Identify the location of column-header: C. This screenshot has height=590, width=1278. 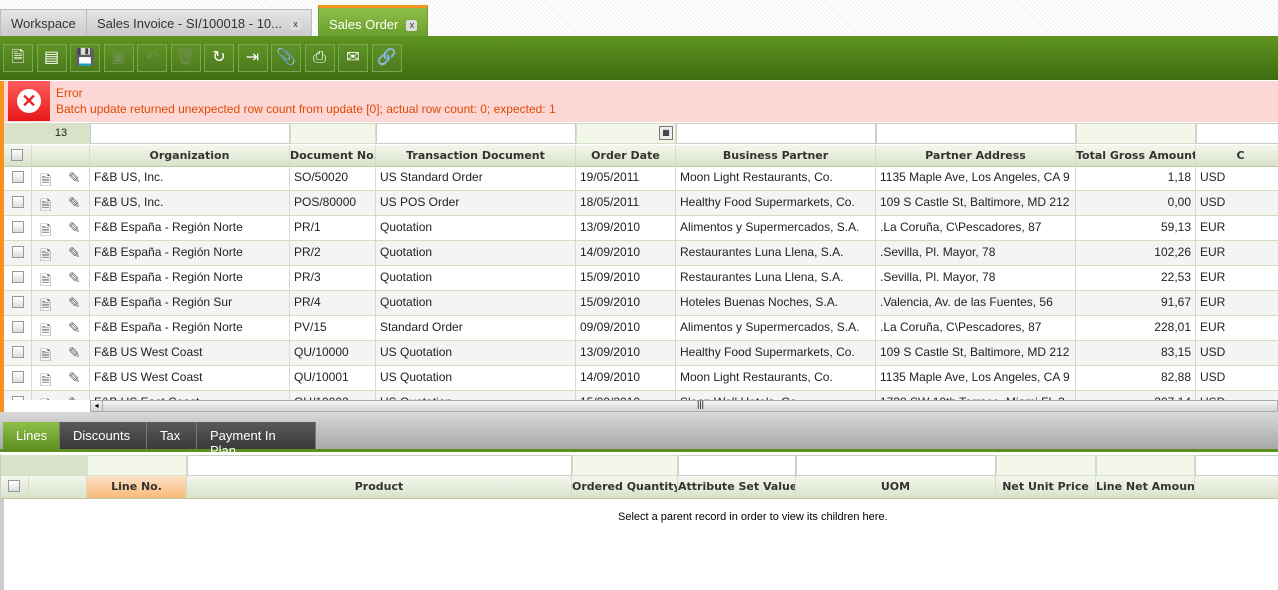
(1237, 155).